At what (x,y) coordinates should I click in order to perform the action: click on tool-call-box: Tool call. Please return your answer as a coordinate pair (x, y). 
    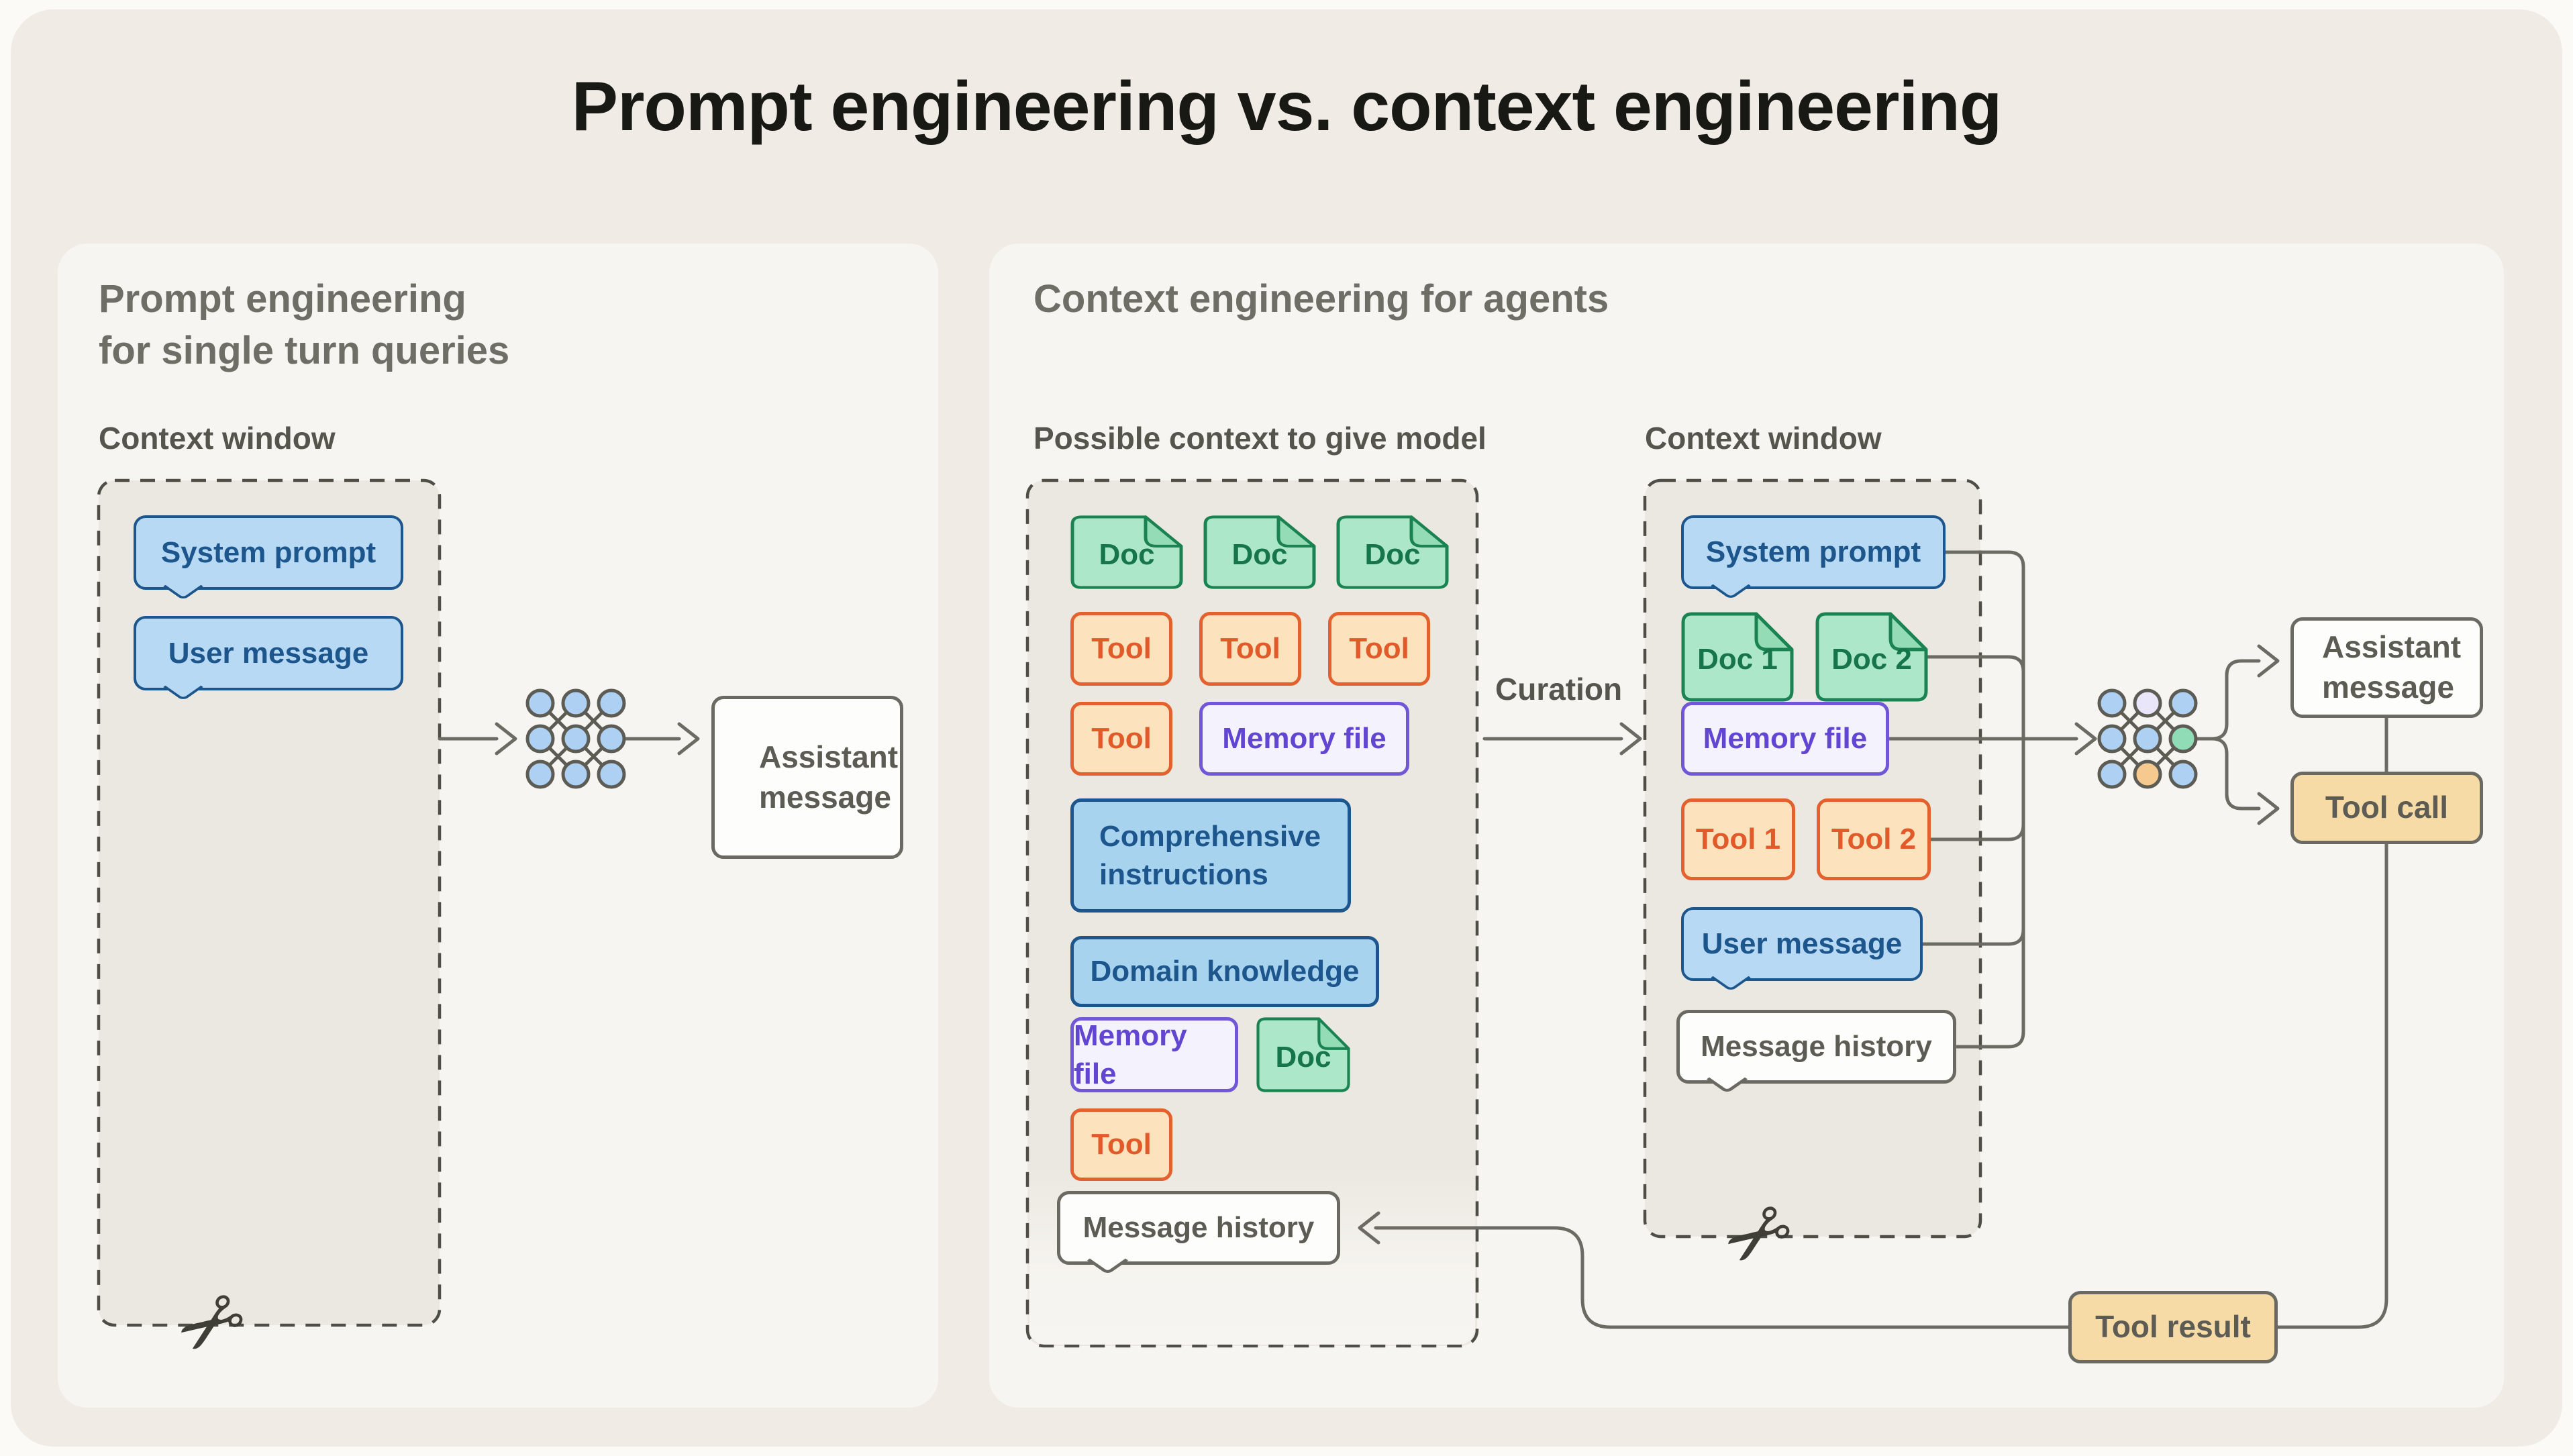
    Looking at the image, I should click on (2386, 808).